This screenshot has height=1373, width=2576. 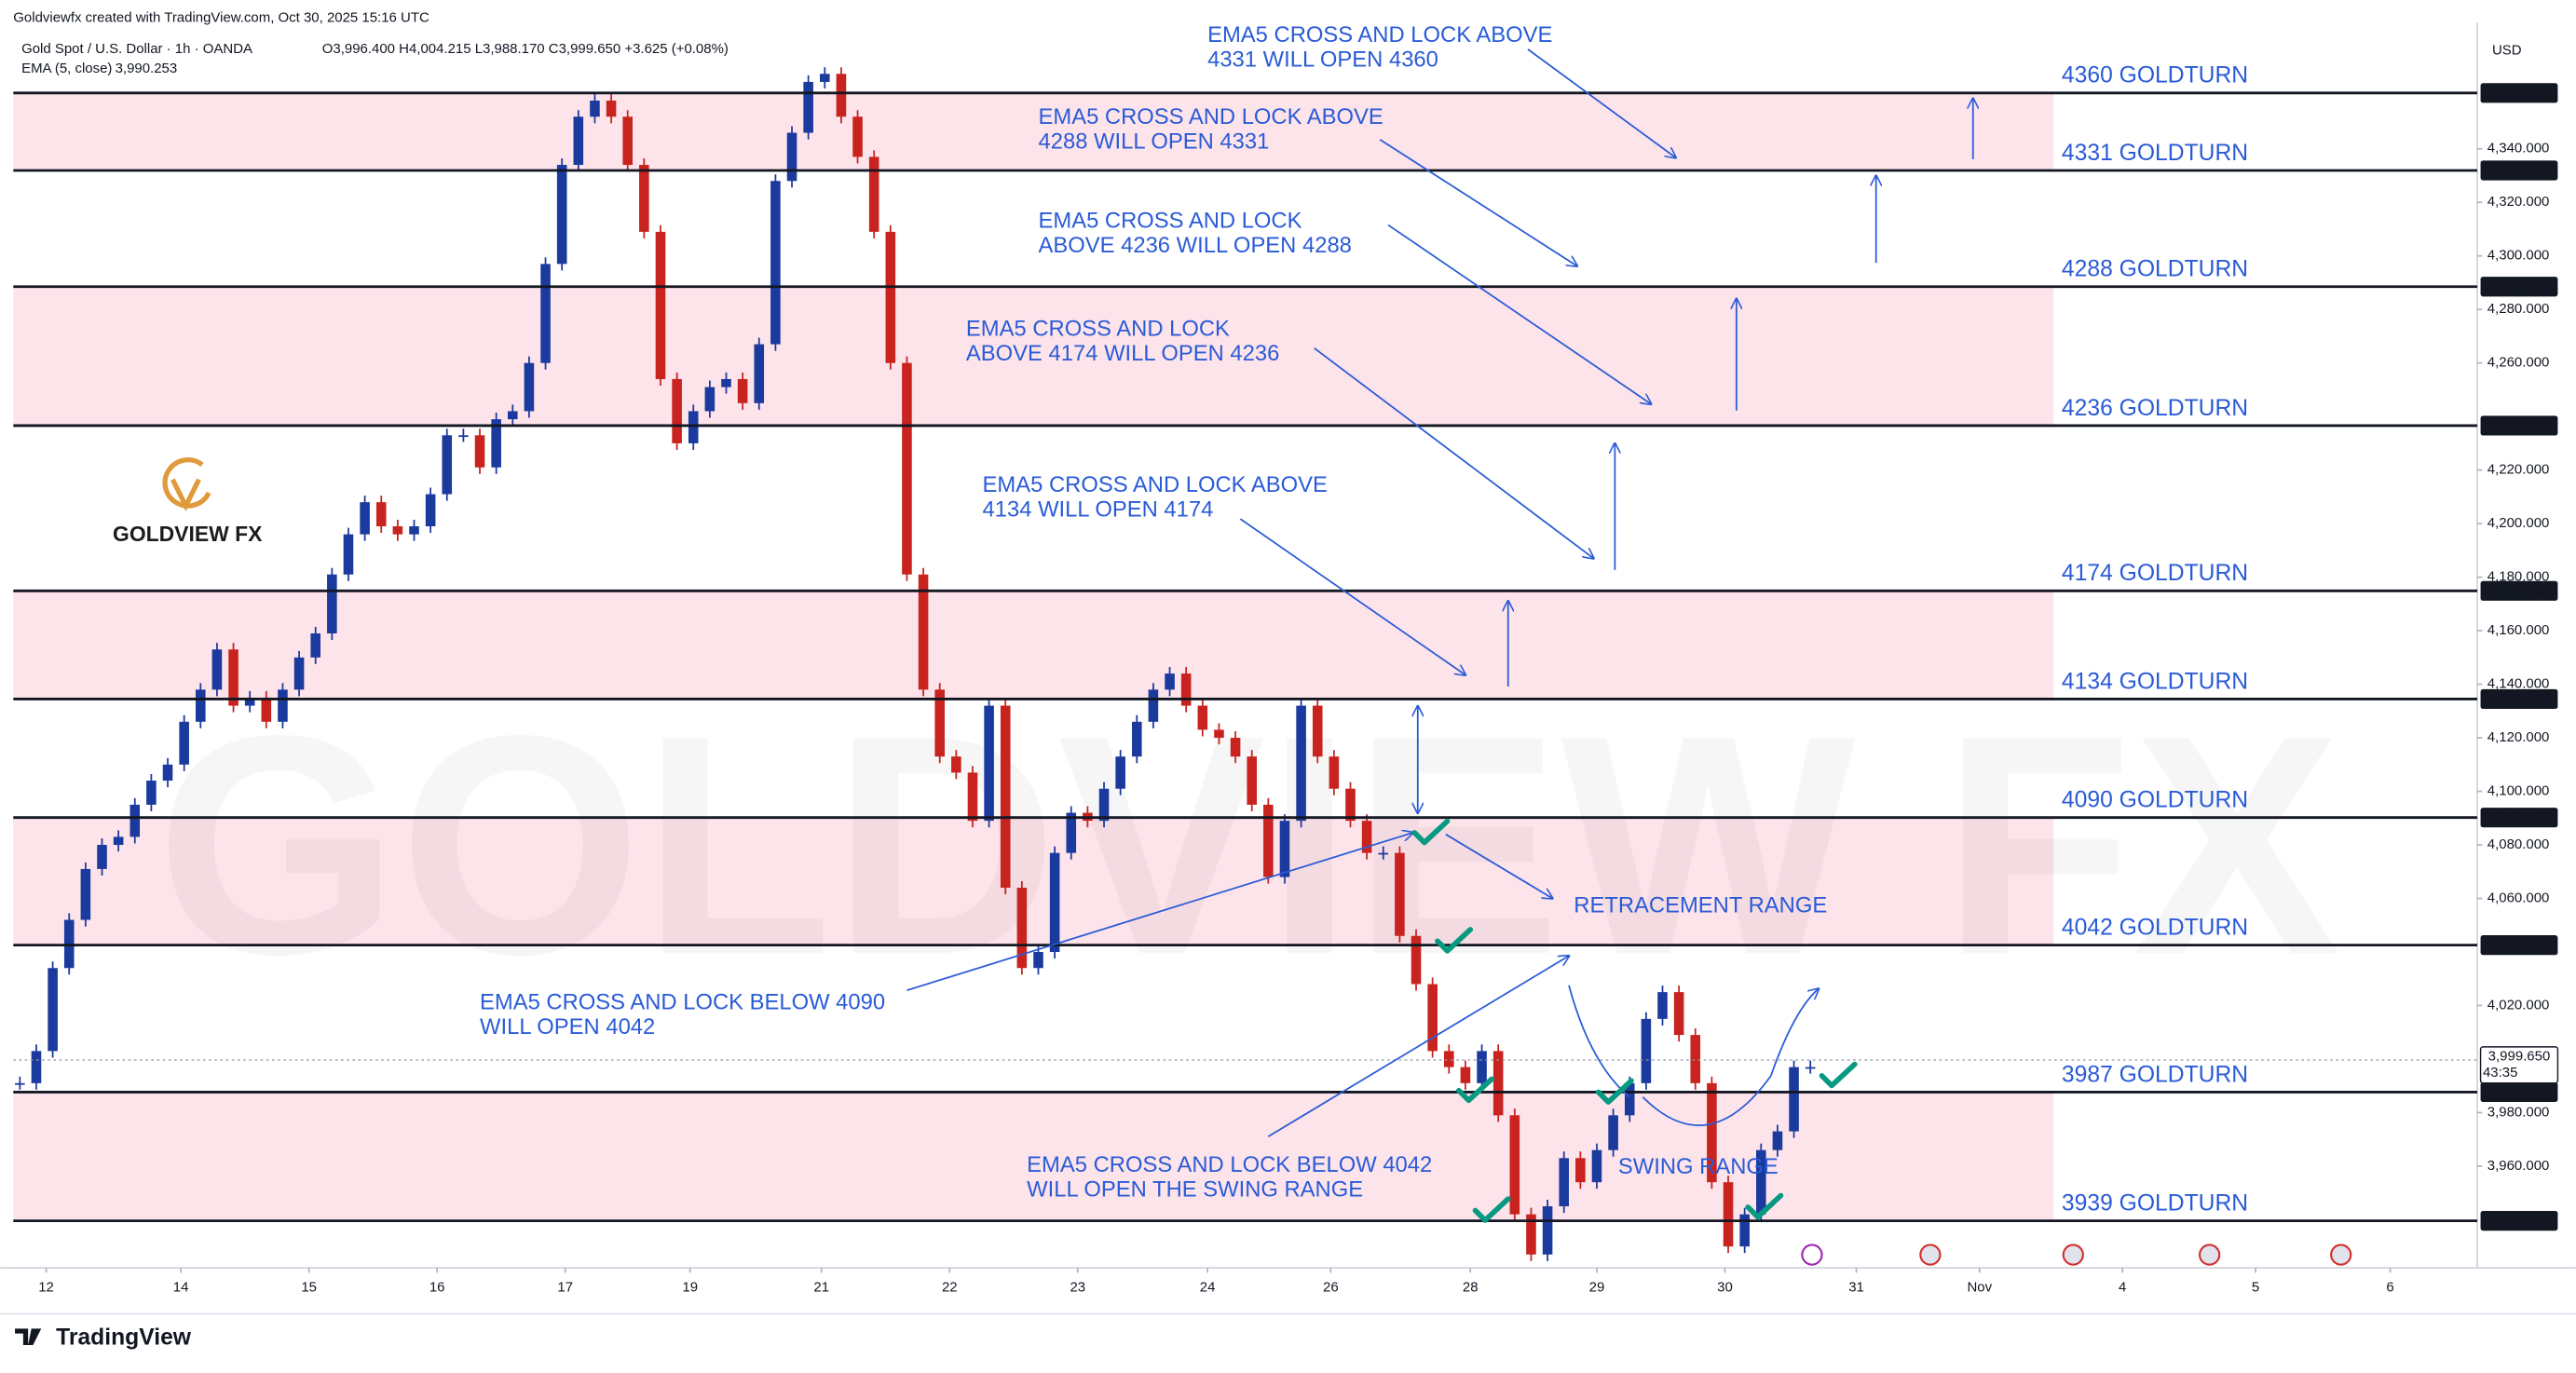 I want to click on annotation: 4288 WILL OPEN 4331, so click(x=1154, y=142).